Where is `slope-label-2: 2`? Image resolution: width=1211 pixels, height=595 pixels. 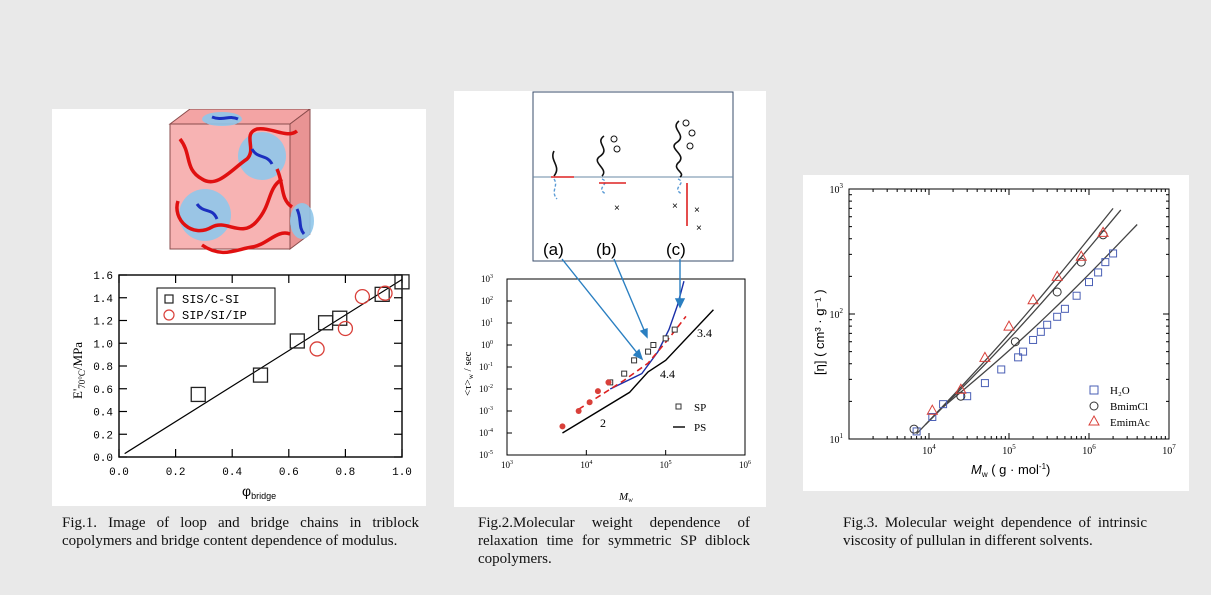
slope-label-2: 2 is located at coordinates (603, 423).